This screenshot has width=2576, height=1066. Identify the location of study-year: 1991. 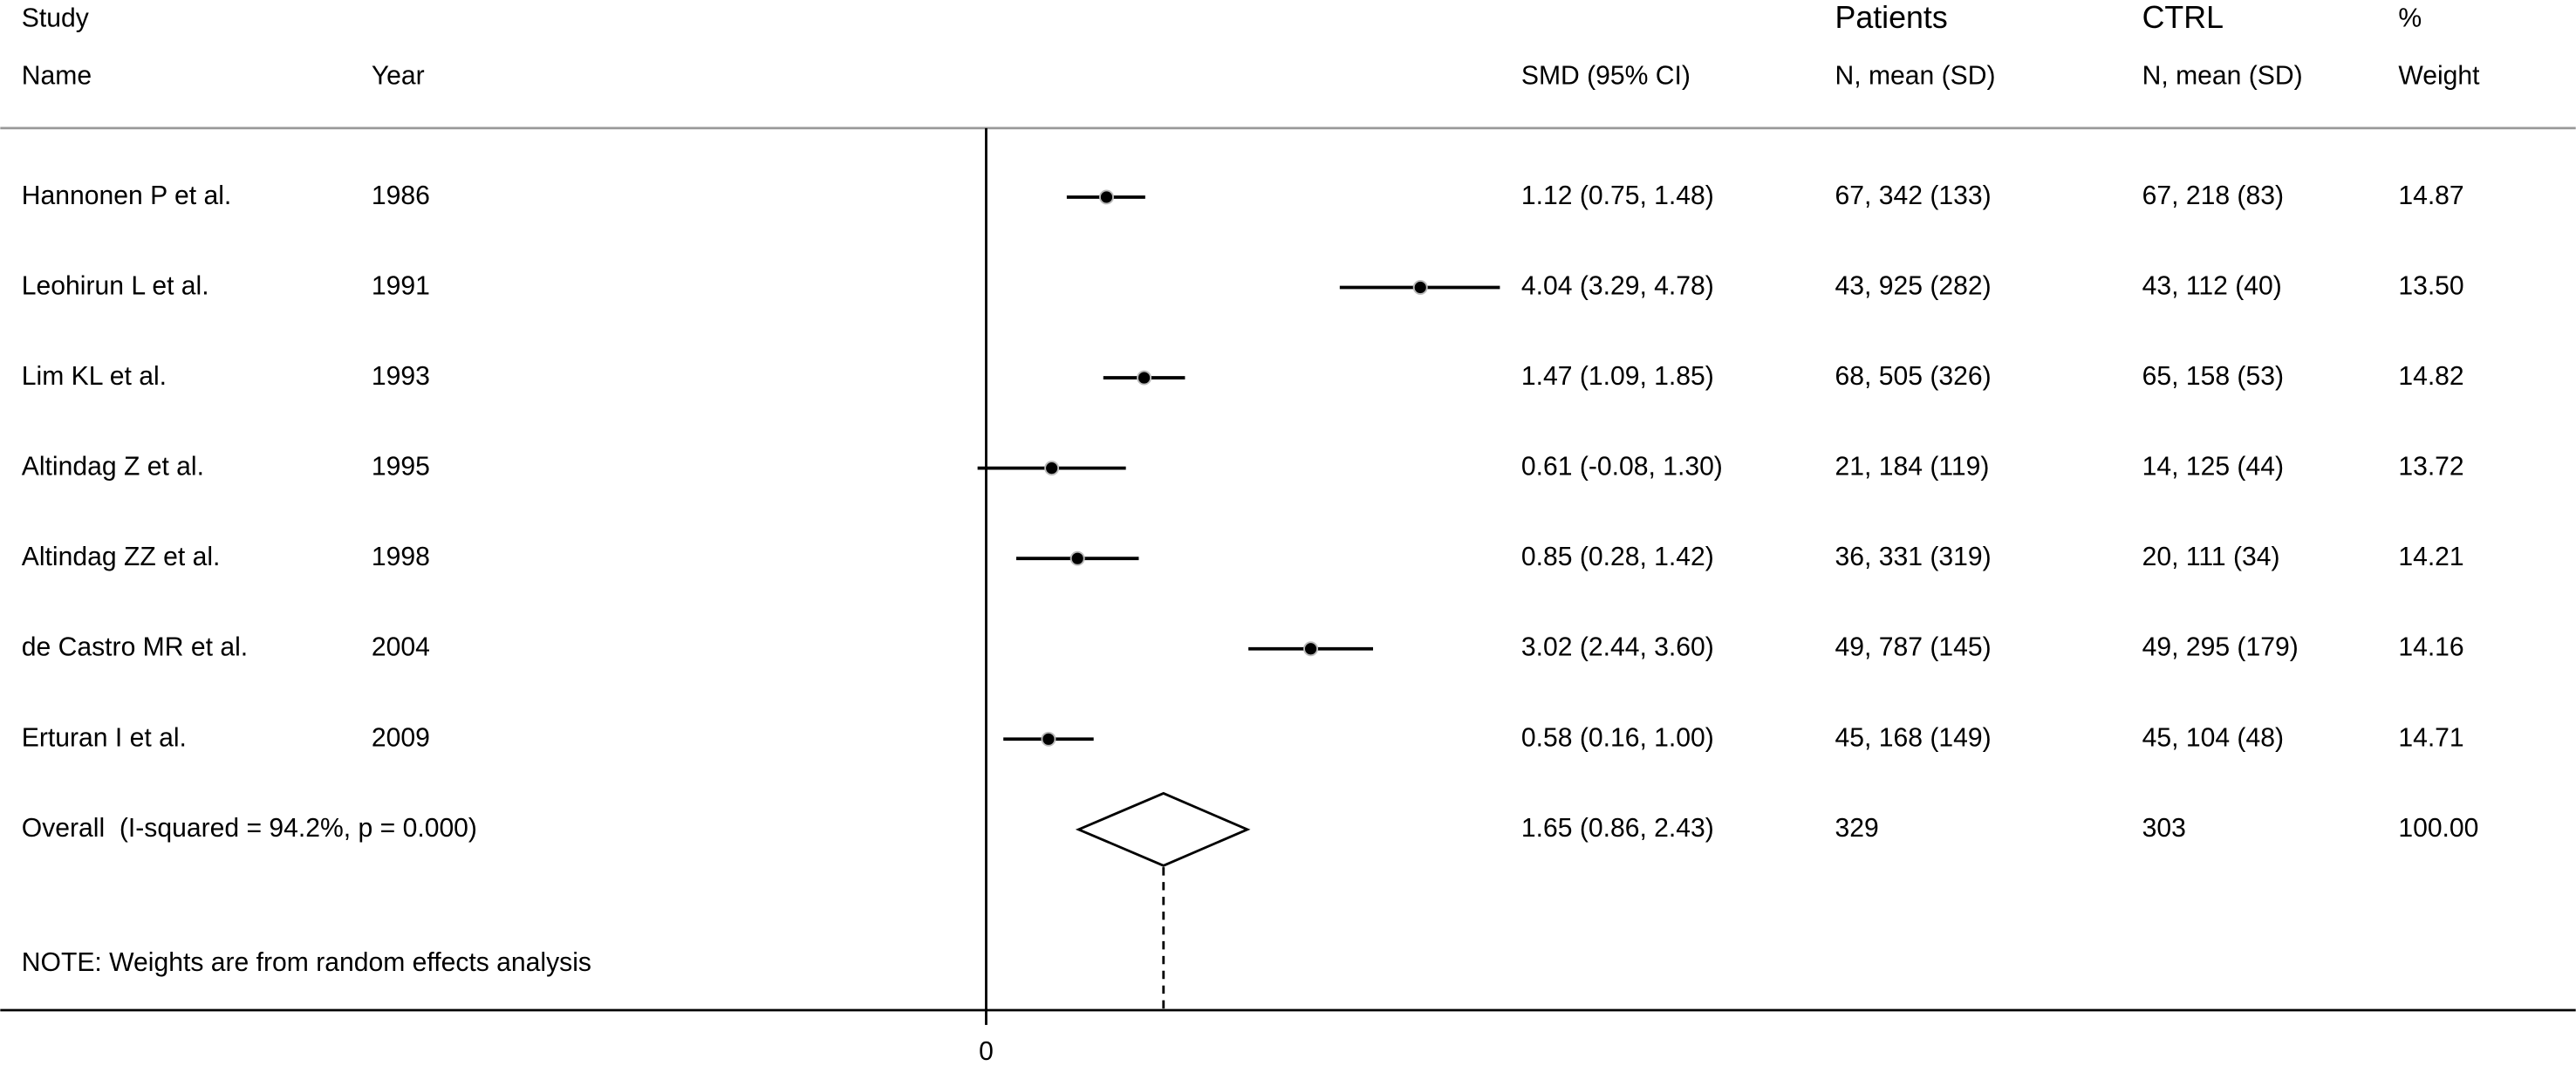
(401, 285).